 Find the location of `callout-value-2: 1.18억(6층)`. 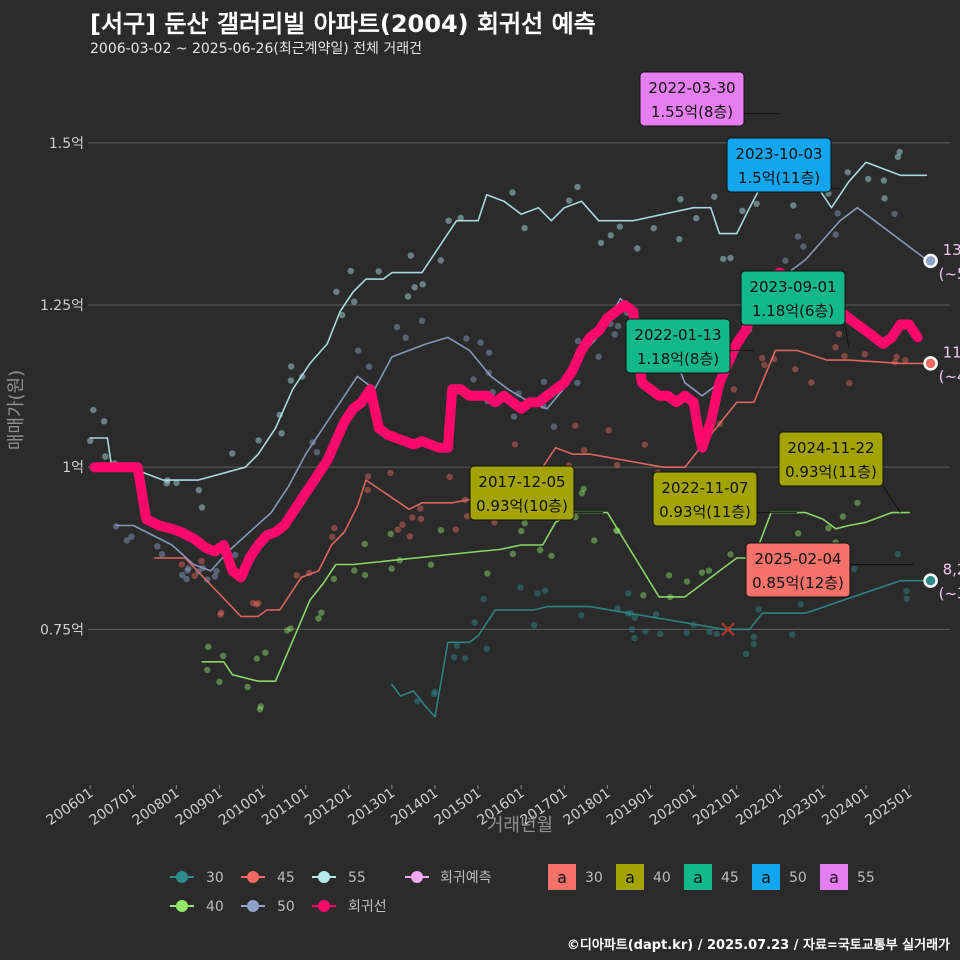

callout-value-2: 1.18억(6층) is located at coordinates (793, 311).